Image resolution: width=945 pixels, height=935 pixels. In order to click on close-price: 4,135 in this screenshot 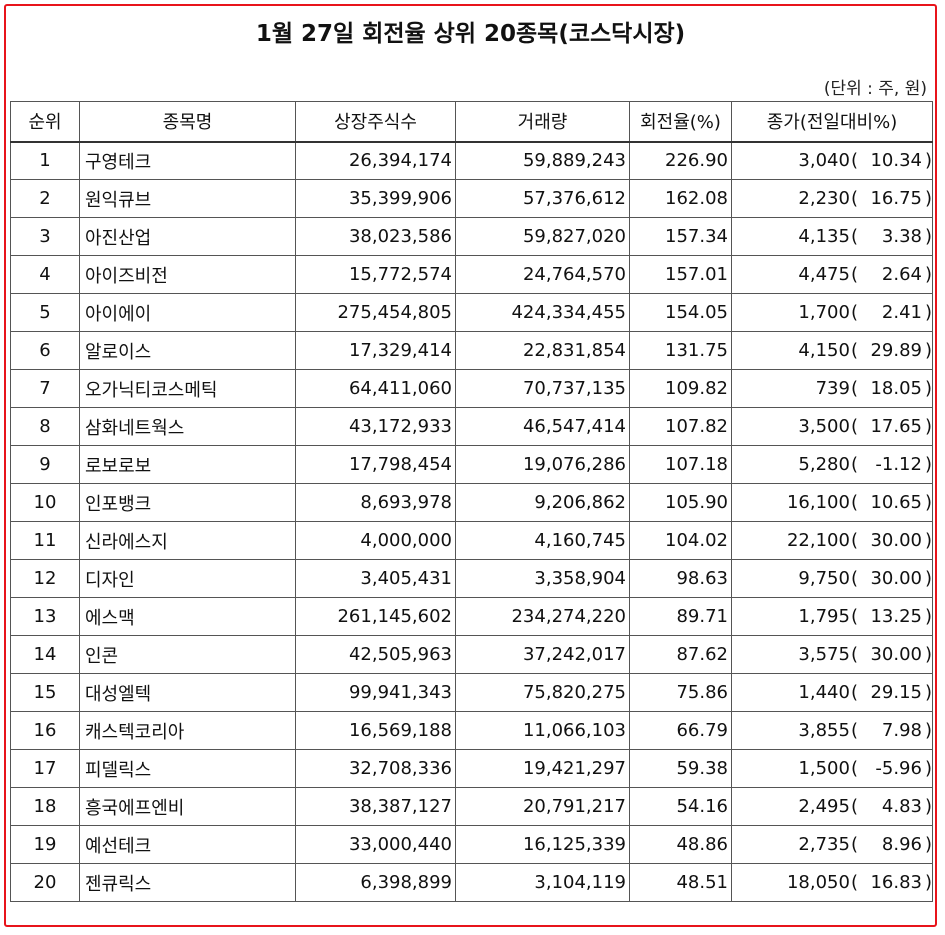, I will do `click(824, 236)`.